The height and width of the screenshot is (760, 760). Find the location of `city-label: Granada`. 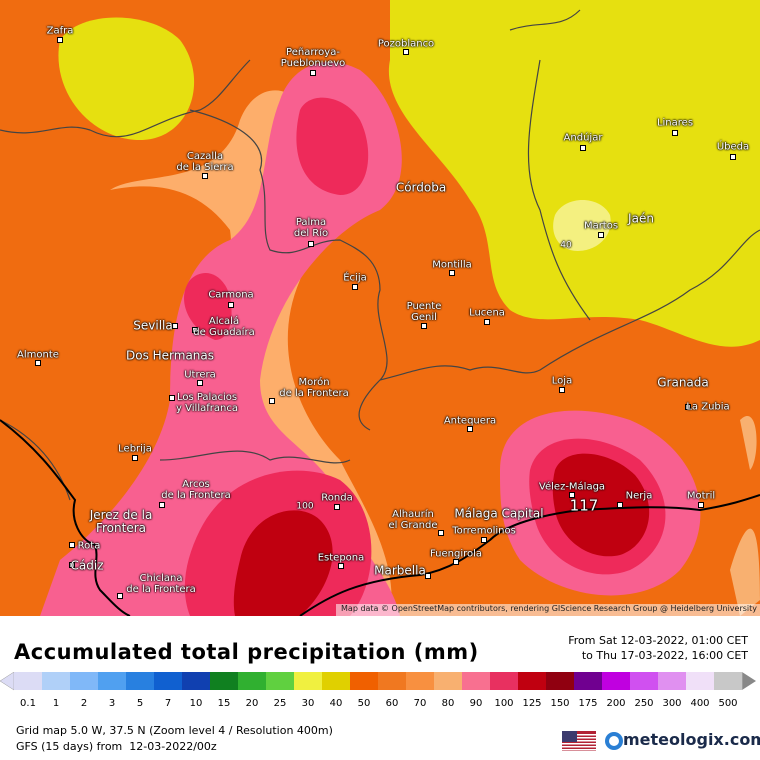

city-label: Granada is located at coordinates (683, 382).